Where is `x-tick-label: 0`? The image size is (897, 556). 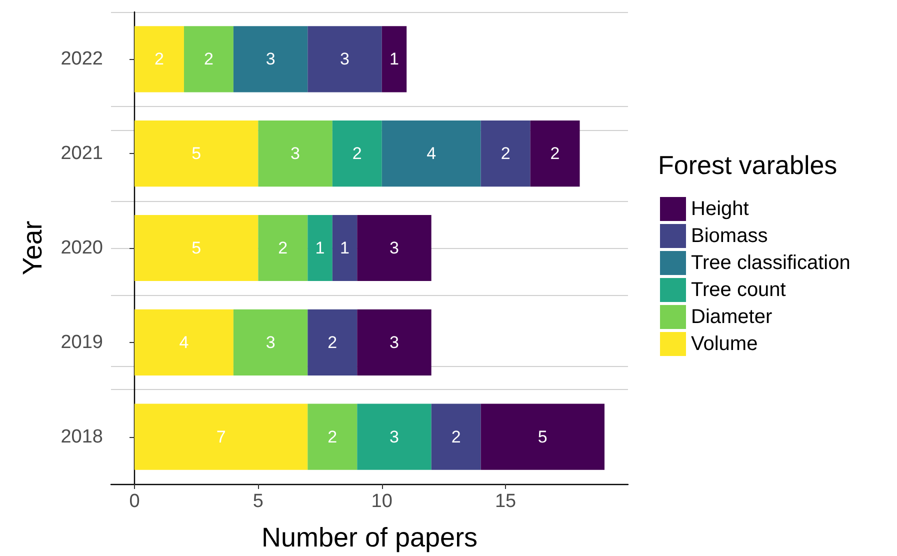
x-tick-label: 0 is located at coordinates (134, 501).